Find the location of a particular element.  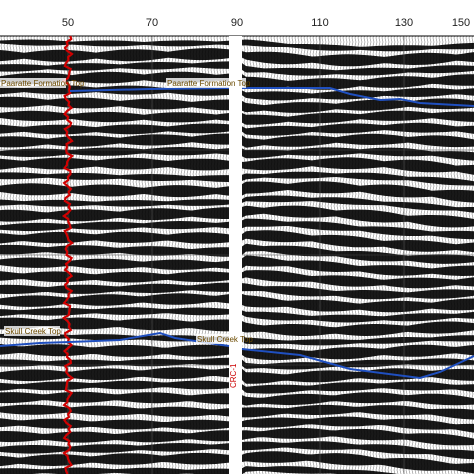

well-log is located at coordinates (68, 254).